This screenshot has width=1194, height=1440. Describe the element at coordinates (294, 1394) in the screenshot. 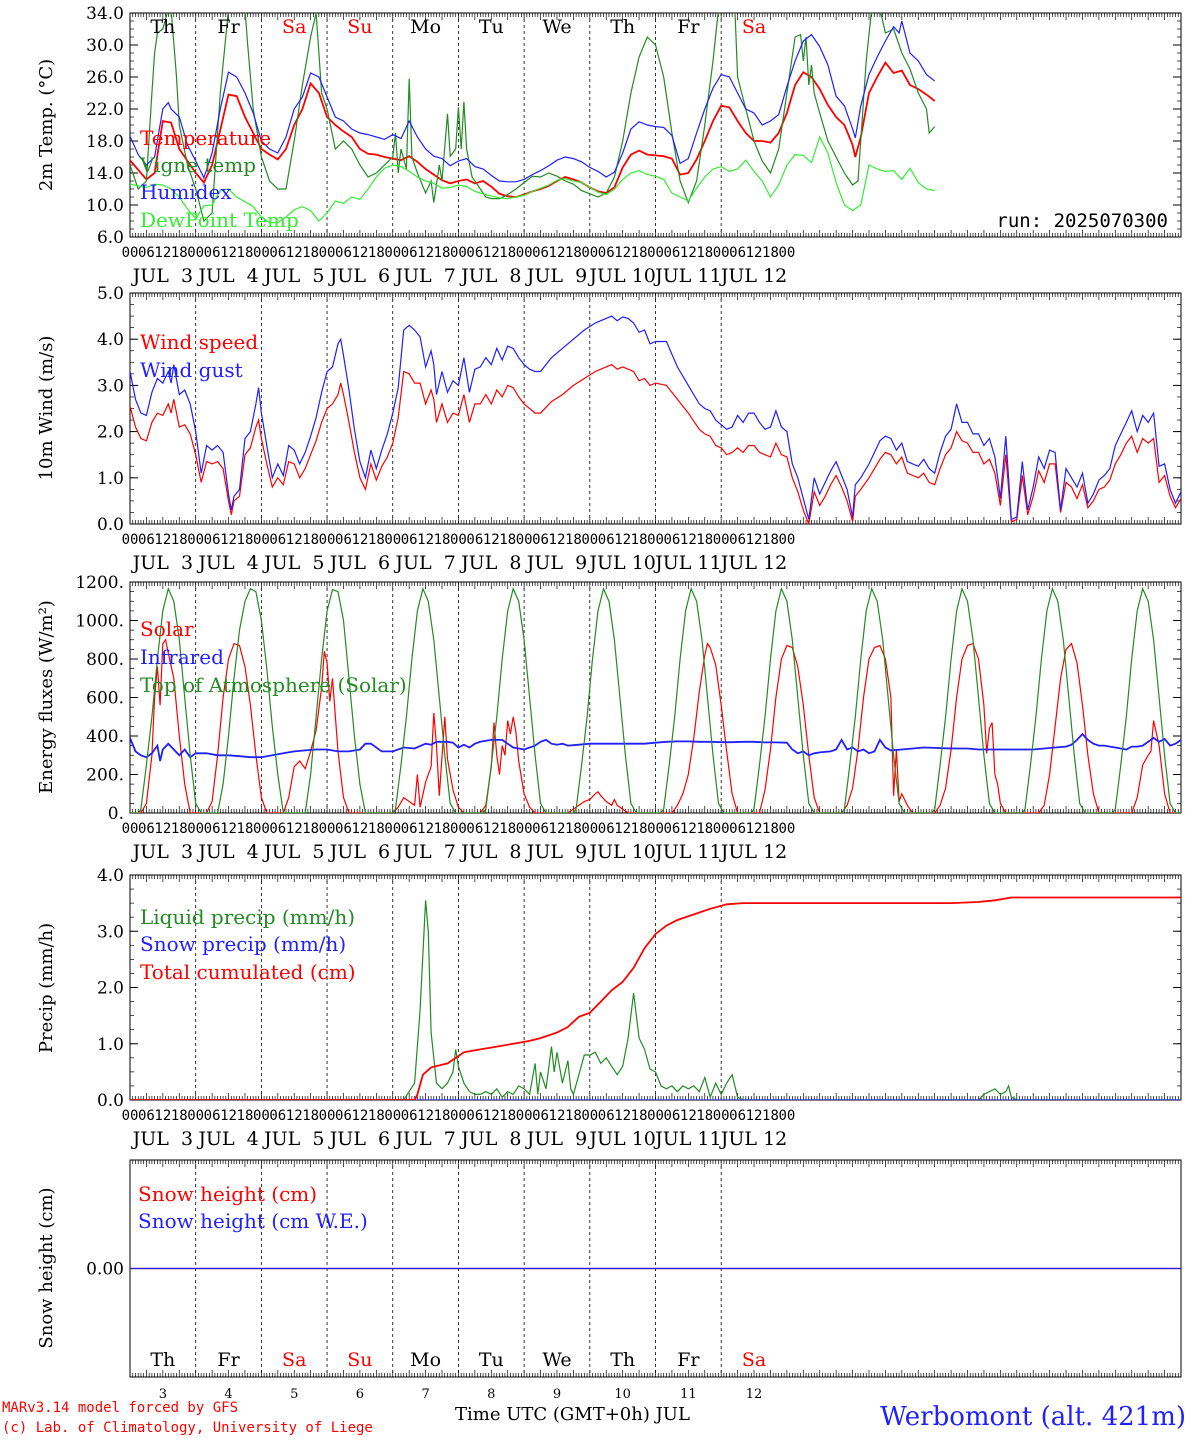

I see `day-number-label: 5` at that location.